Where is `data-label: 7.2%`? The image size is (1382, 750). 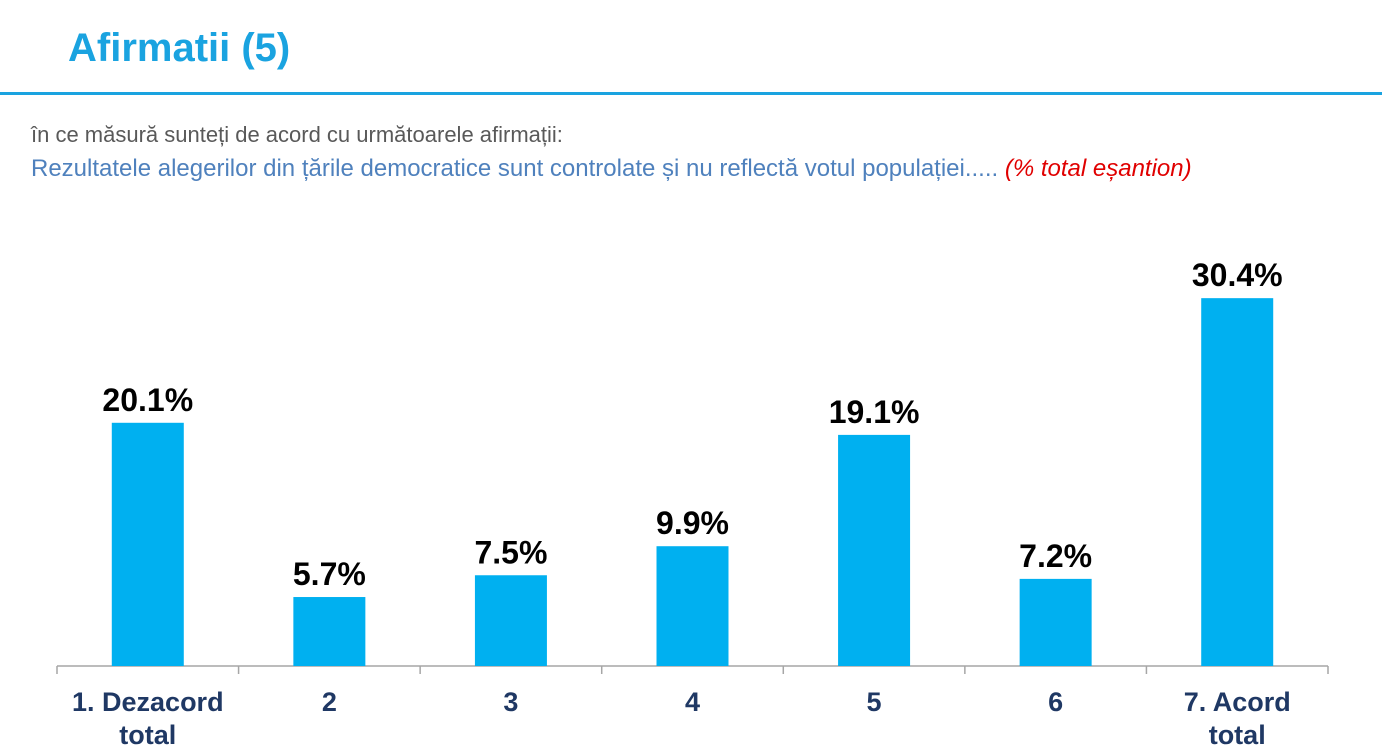 data-label: 7.2% is located at coordinates (1055, 556).